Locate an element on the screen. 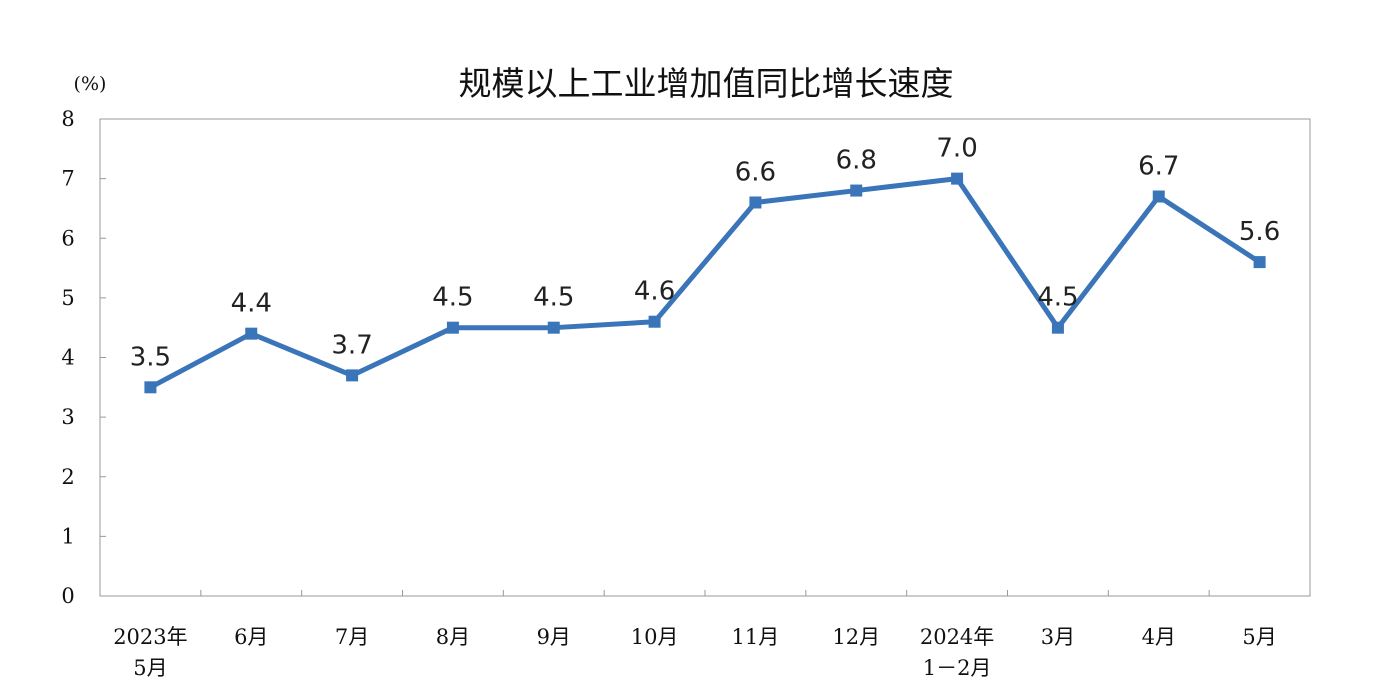  y-tick-label: 5 is located at coordinates (67, 298).